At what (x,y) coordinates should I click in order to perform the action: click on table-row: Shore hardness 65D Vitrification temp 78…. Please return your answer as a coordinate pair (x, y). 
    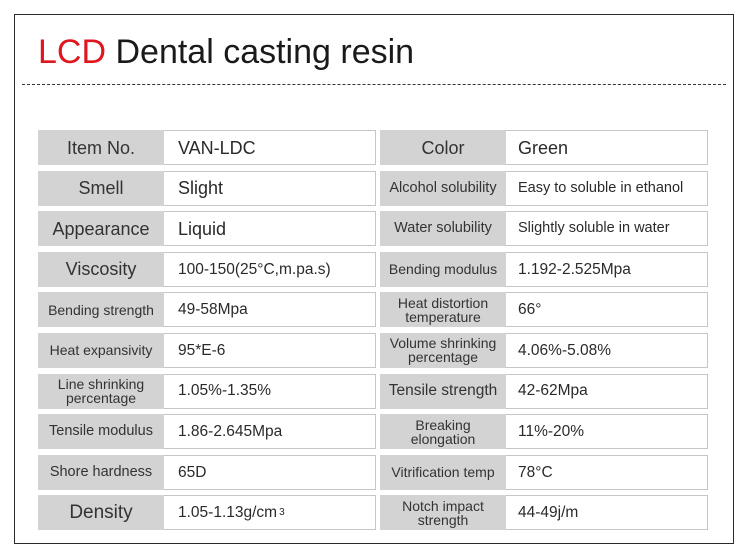
    Looking at the image, I should click on (373, 472).